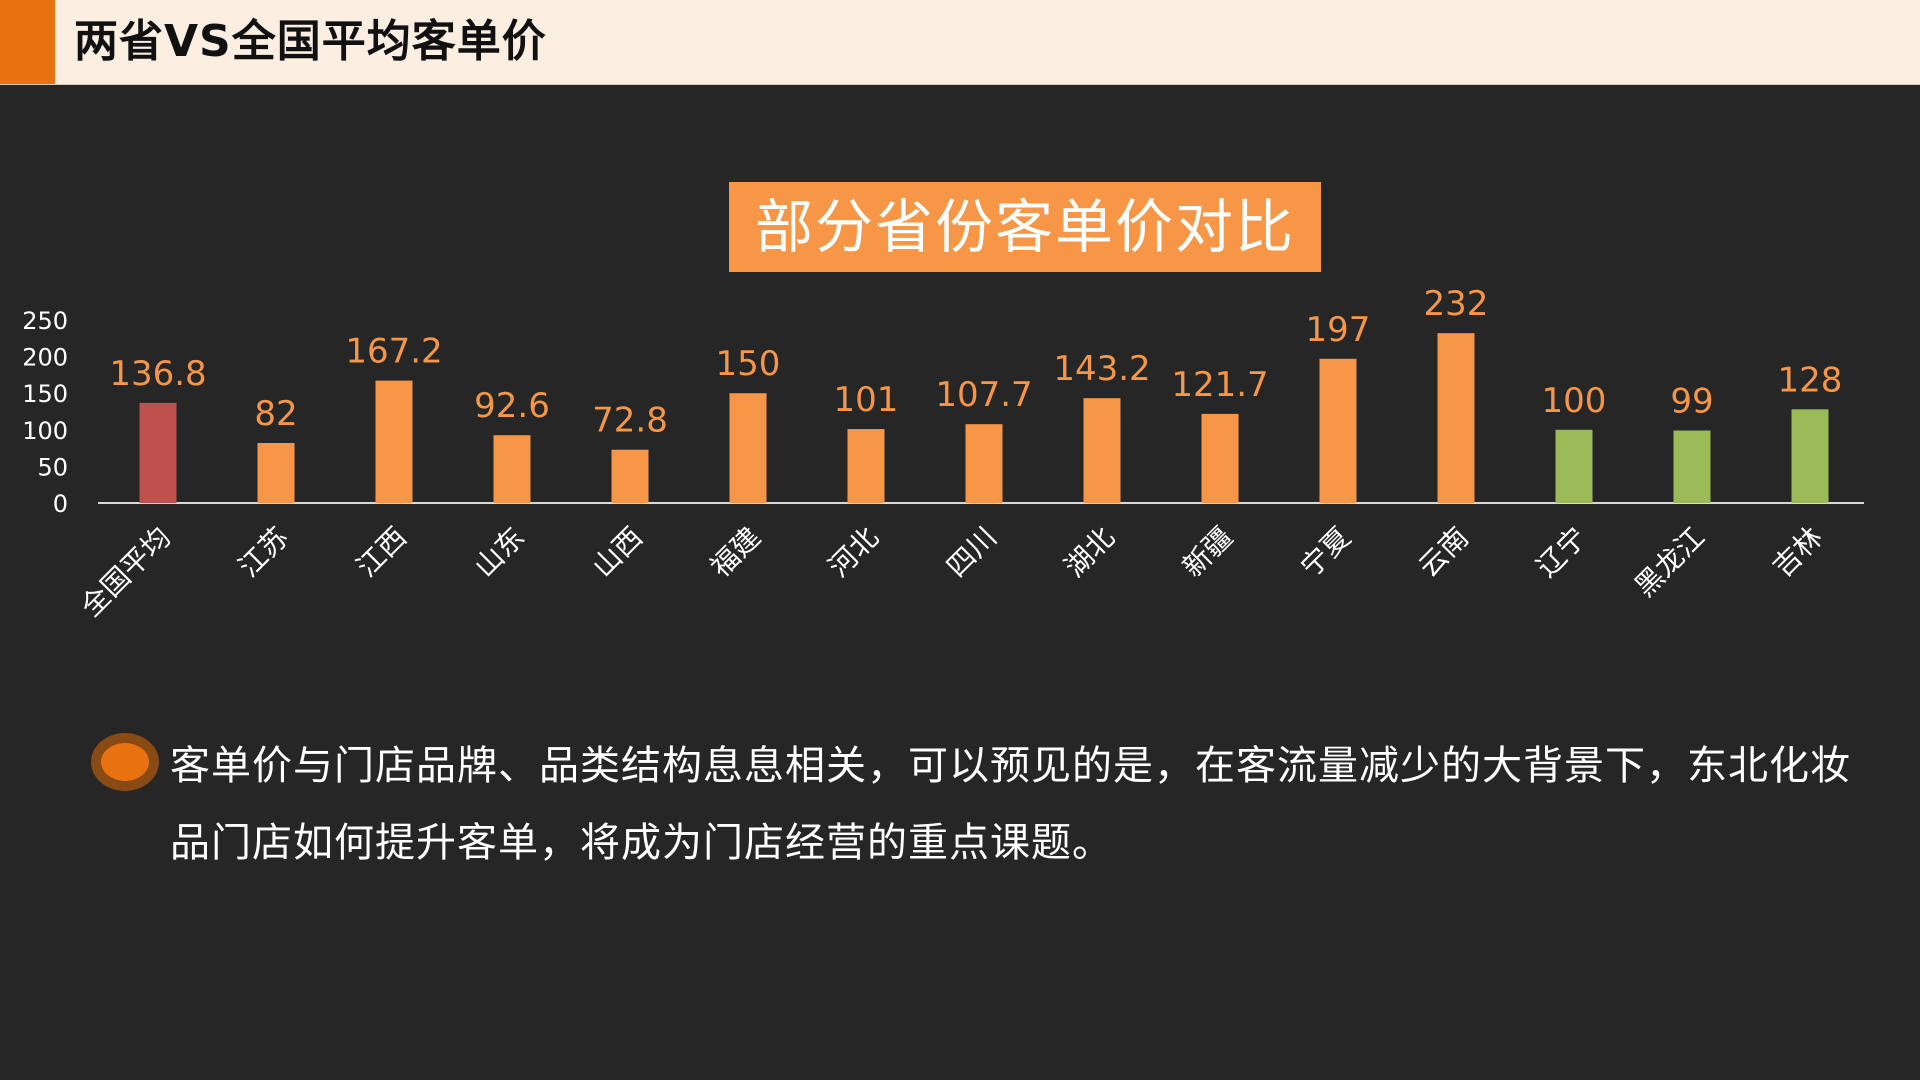  What do you see at coordinates (45, 431) in the screenshot?
I see `y-tick-label: 100` at bounding box center [45, 431].